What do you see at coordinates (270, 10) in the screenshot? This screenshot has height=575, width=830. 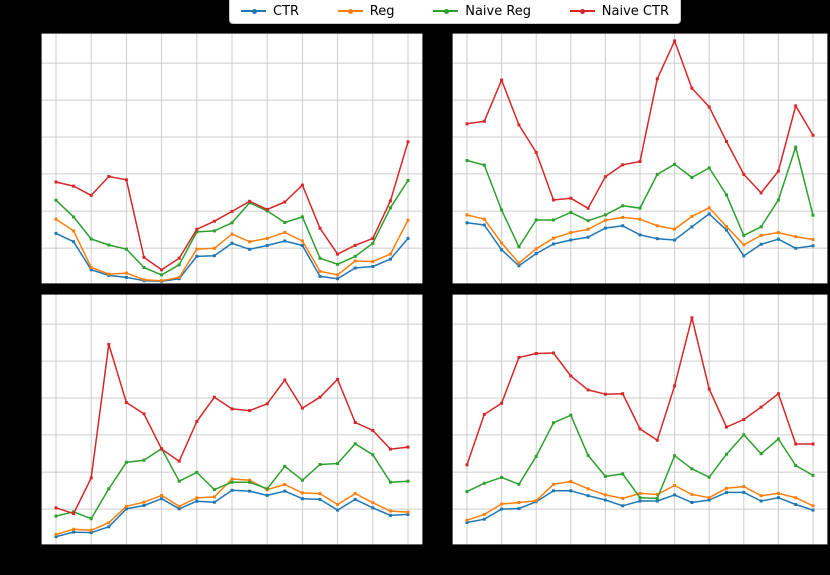 I see `legend-entry-ctr: CTR` at bounding box center [270, 10].